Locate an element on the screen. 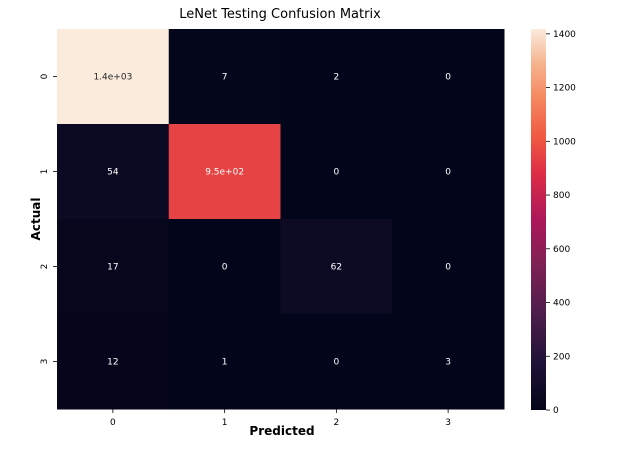  cell-value-label: 7 is located at coordinates (225, 78).